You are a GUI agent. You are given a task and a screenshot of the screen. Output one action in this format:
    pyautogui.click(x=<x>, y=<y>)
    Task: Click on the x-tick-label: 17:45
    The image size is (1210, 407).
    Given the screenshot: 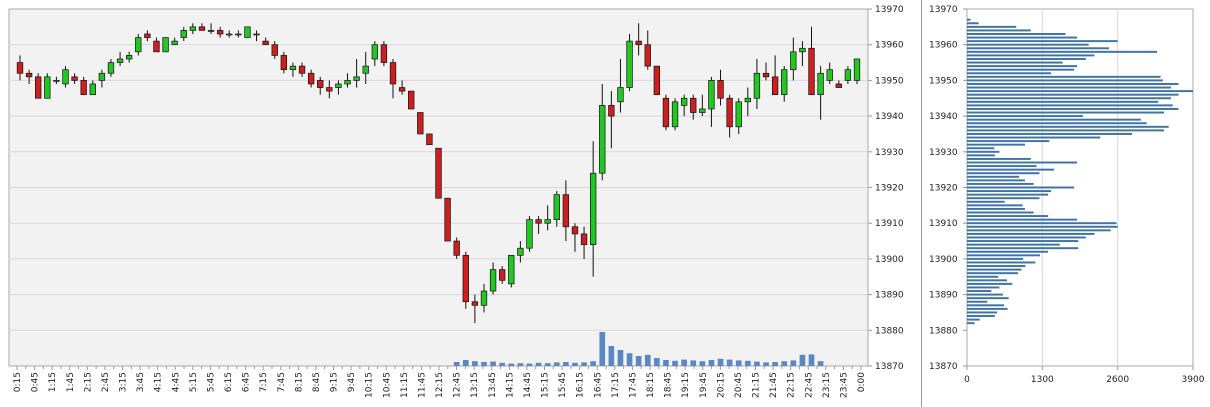 What is the action you would take?
    pyautogui.click(x=633, y=385)
    